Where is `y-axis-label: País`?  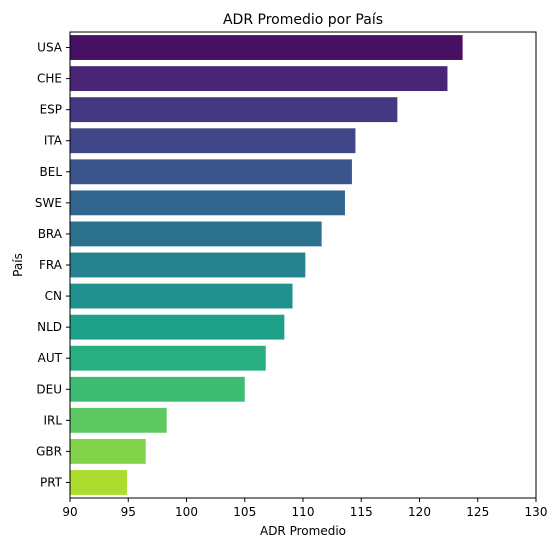 y-axis-label: País is located at coordinates (18, 265).